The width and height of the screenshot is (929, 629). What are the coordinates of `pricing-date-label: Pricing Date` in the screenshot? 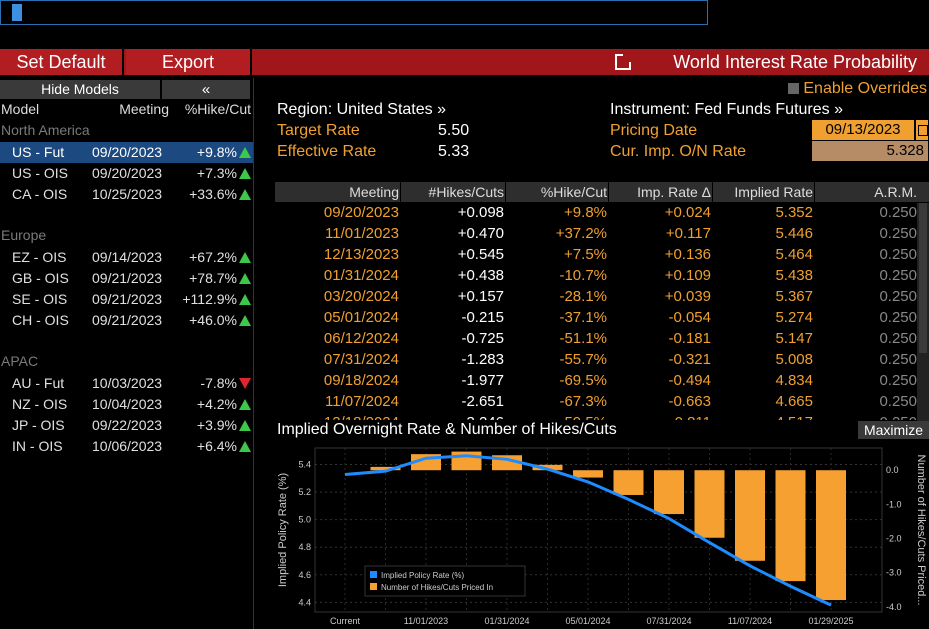 It's located at (654, 130).